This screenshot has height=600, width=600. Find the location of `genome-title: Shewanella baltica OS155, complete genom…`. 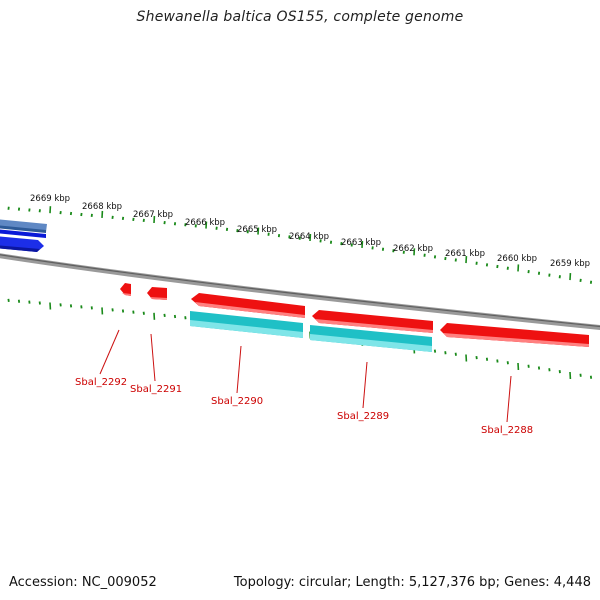

genome-title: Shewanella baltica OS155, complete genom… is located at coordinates (300, 17).